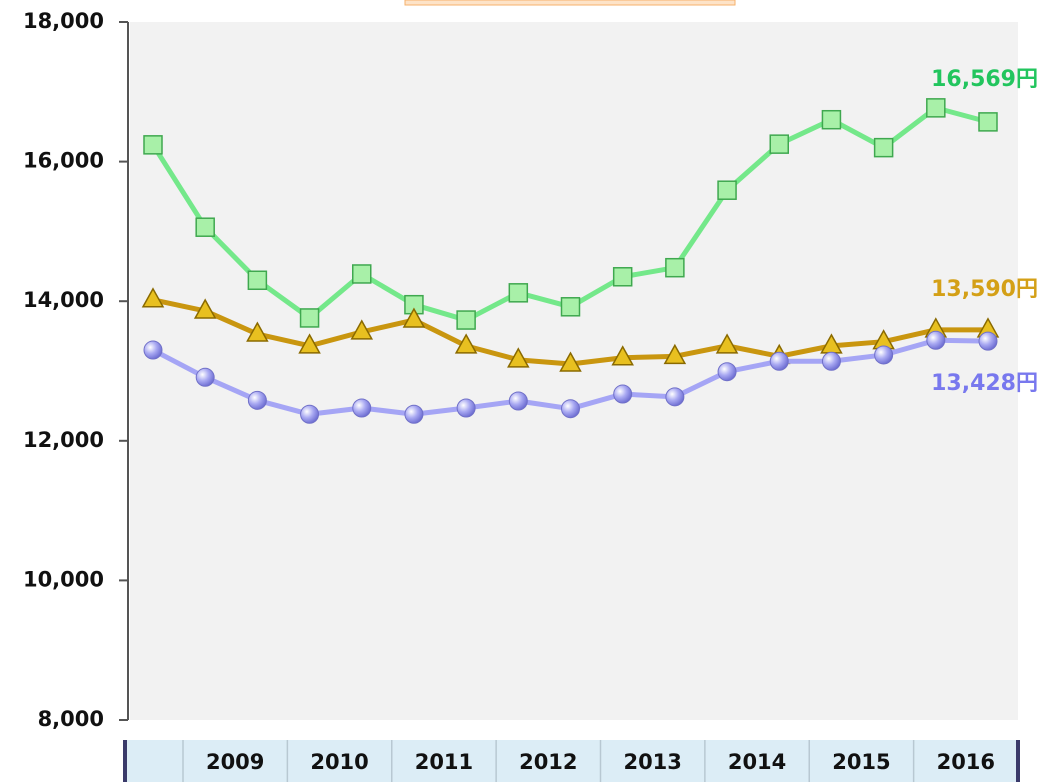 The height and width of the screenshot is (782, 1041). What do you see at coordinates (235, 762) in the screenshot?
I see `year-label: 2009` at bounding box center [235, 762].